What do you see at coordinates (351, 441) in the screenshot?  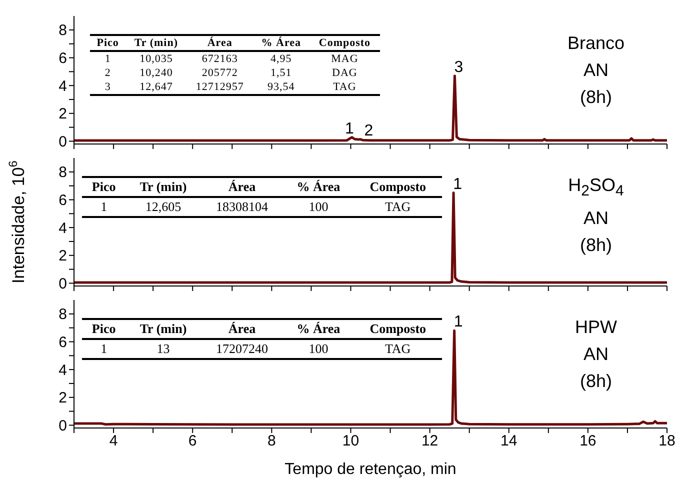 I see `x-tick-label: 10` at bounding box center [351, 441].